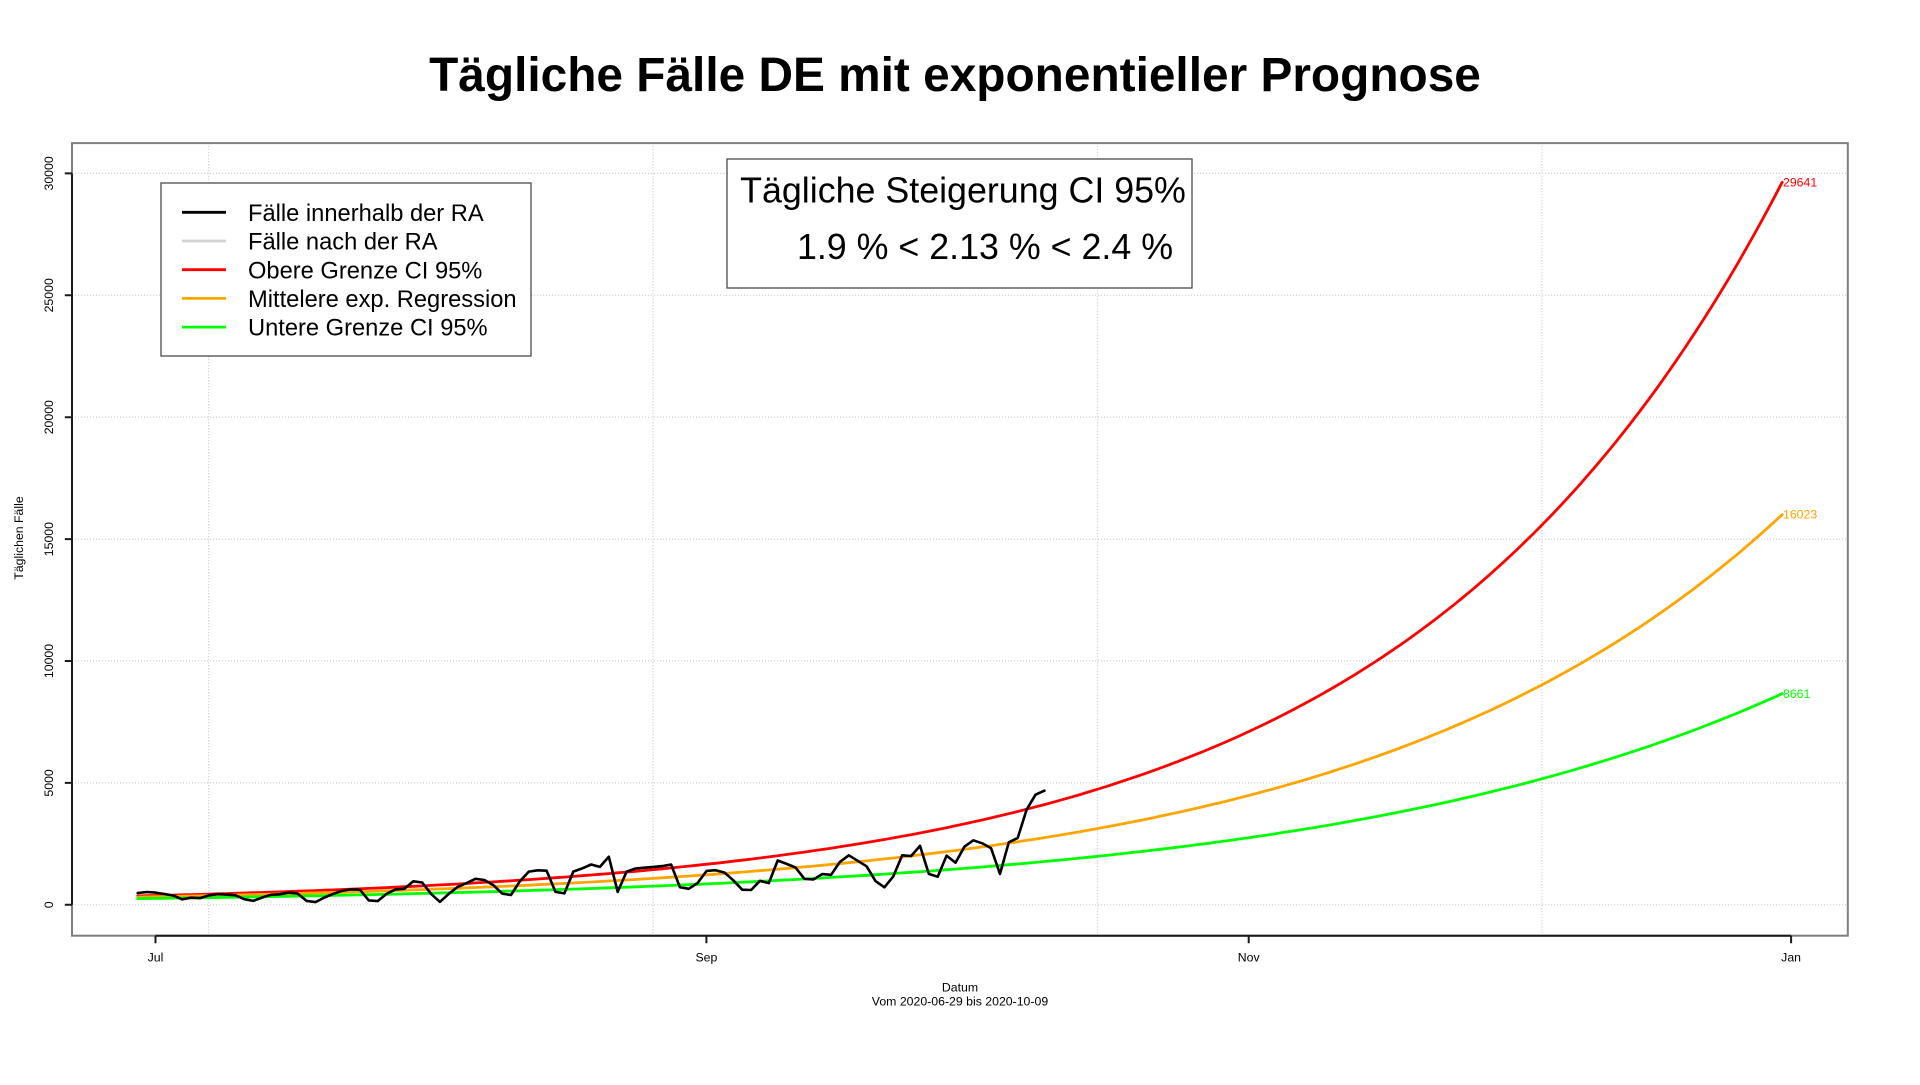 This screenshot has width=1920, height=1085. Describe the element at coordinates (49, 661) in the screenshot. I see `svg-text: 10000` at that location.